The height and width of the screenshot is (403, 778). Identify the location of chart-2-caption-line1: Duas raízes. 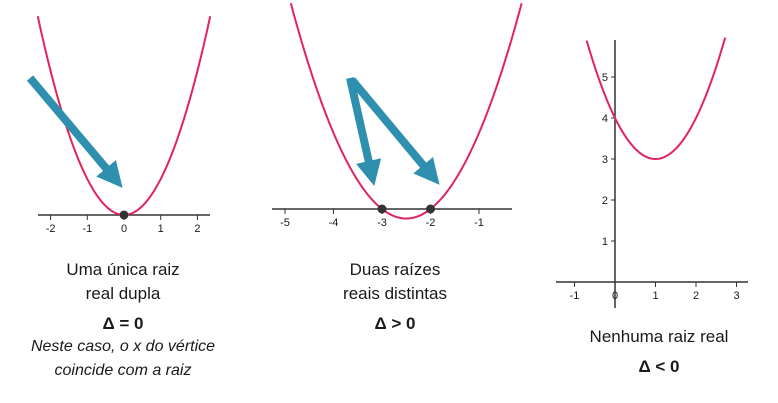
(395, 269).